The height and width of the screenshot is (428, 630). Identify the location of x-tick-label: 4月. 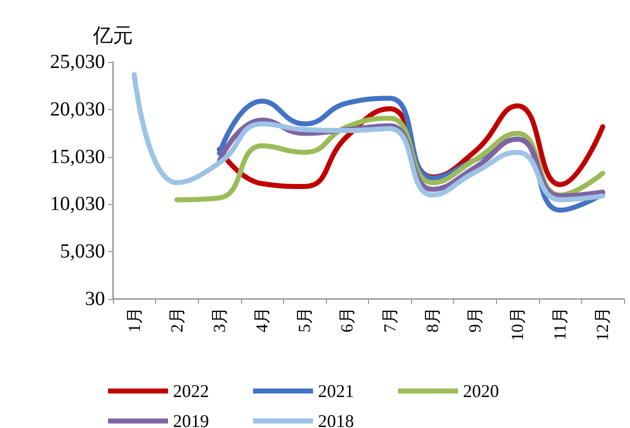
(262, 319).